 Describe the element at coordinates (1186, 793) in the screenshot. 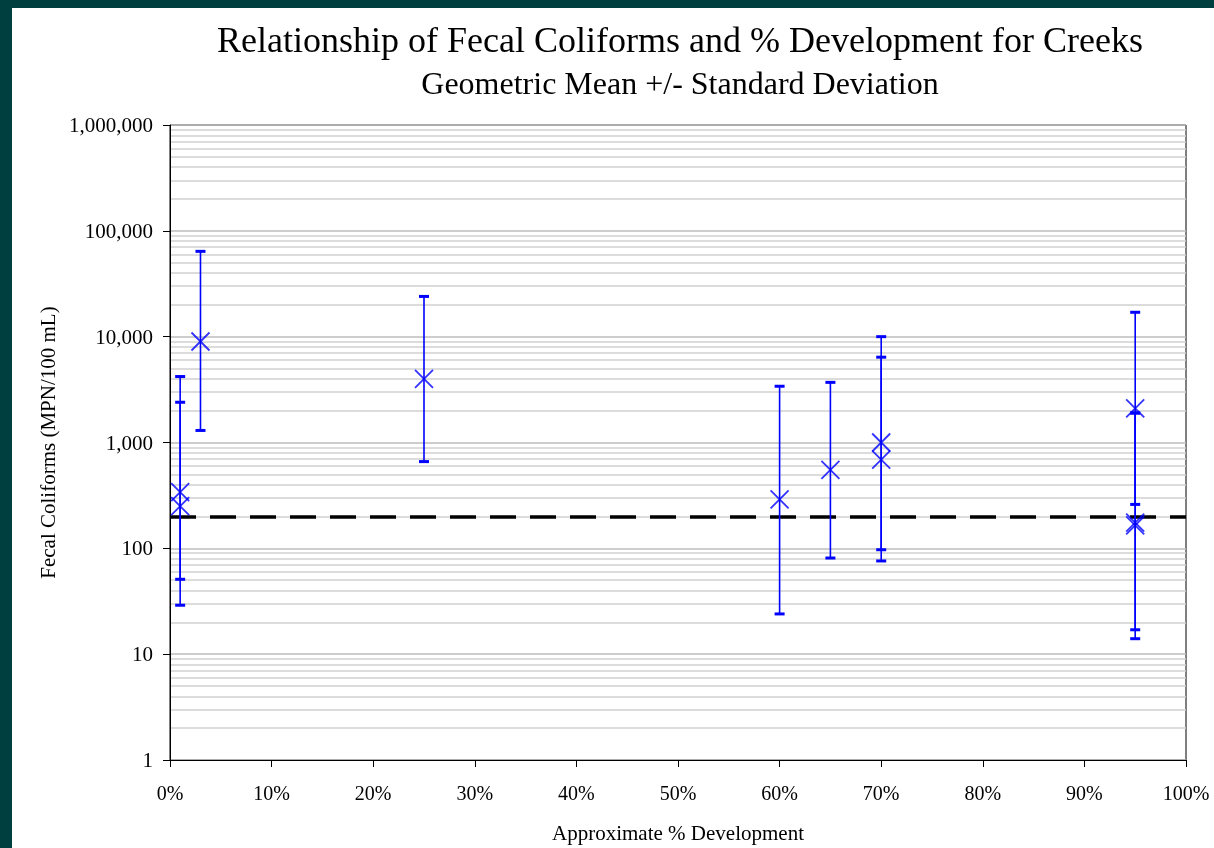

I see `x-tick-label: 100%` at that location.